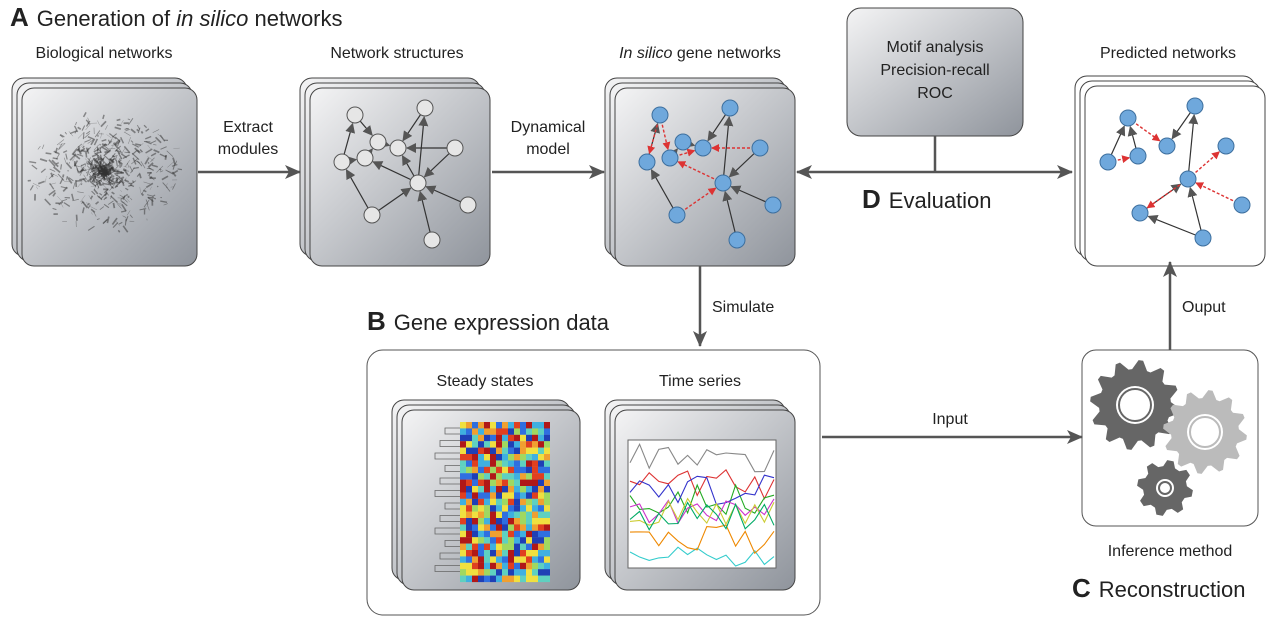  I want to click on gear-ring, so click(1135, 405).